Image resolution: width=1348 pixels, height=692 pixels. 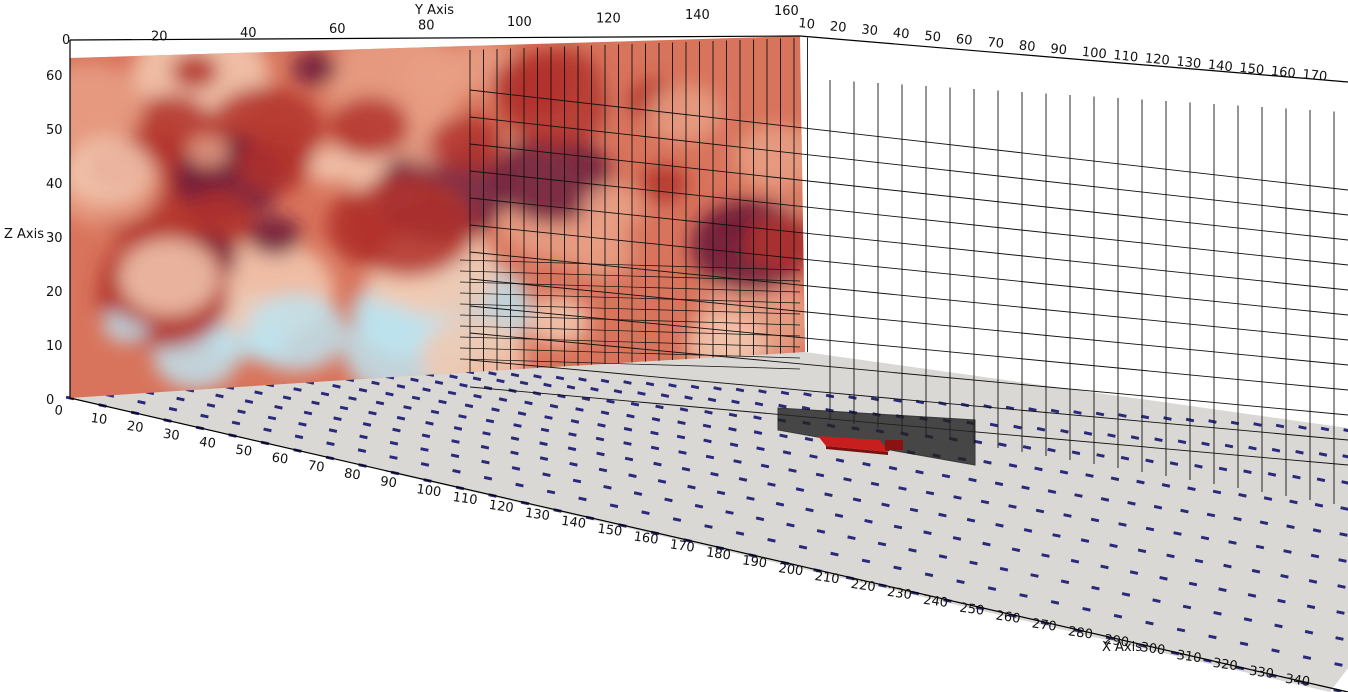 I want to click on x-axis-title: X Axis, so click(x=1122, y=647).